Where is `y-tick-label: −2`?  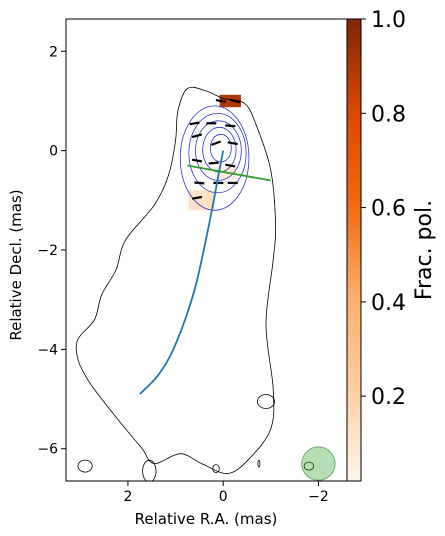
y-tick-label: −2 is located at coordinates (47, 251).